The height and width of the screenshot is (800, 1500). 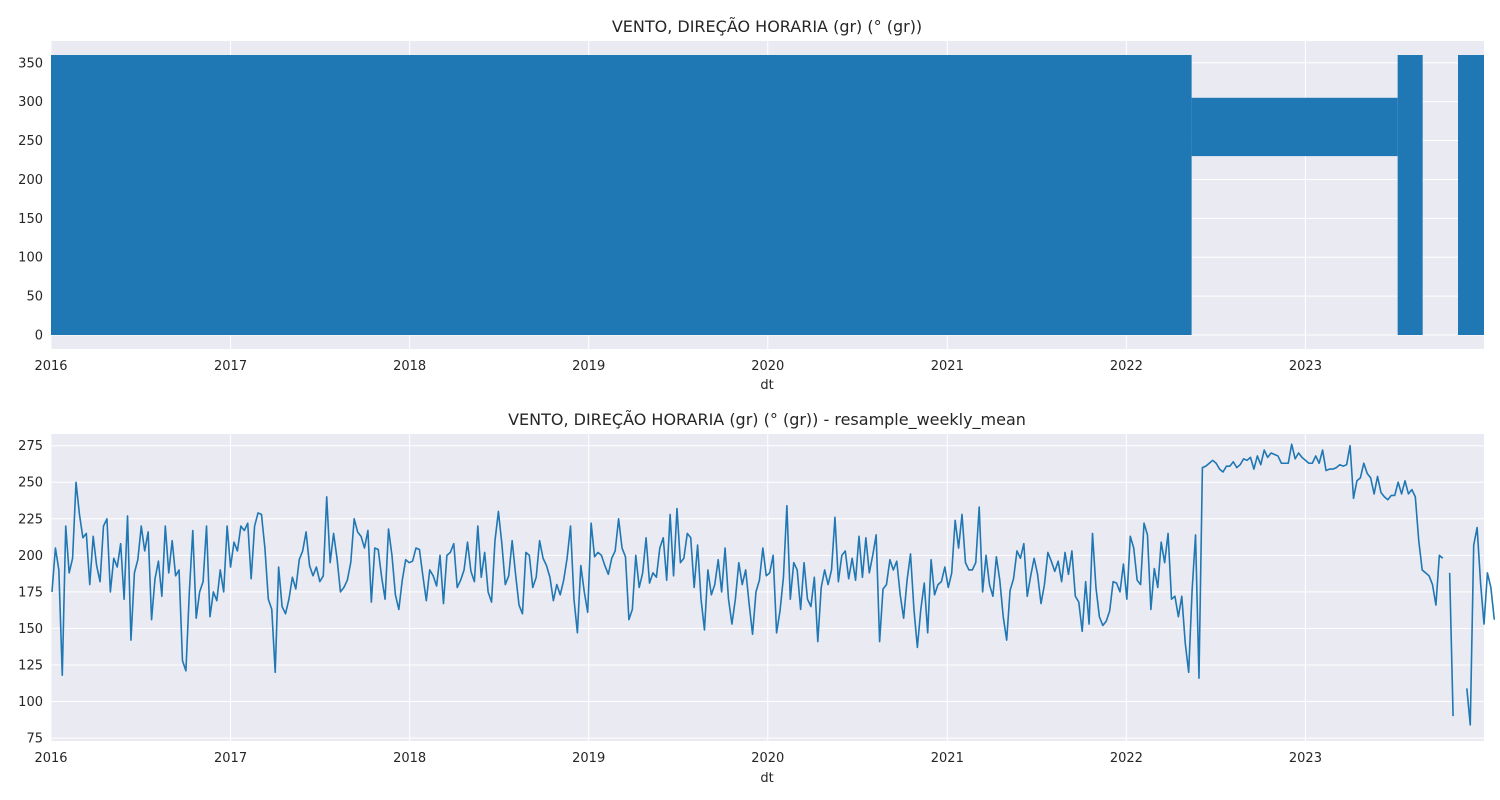 What do you see at coordinates (39, 336) in the screenshot?
I see `y-tick-label: 0` at bounding box center [39, 336].